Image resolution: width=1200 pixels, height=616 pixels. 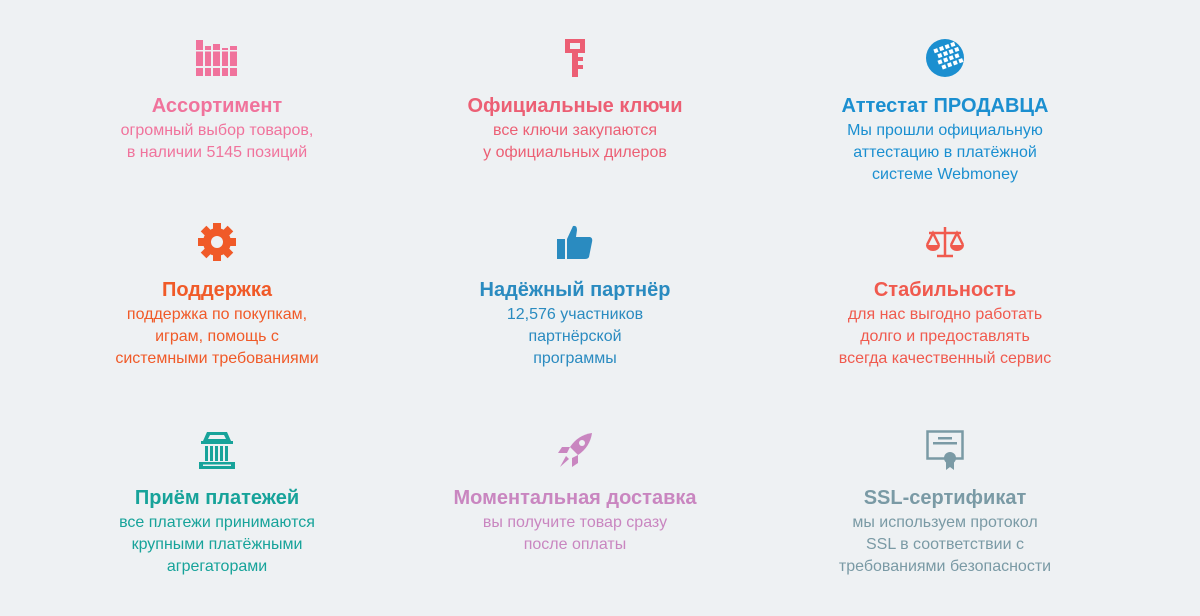 What do you see at coordinates (575, 522) in the screenshot?
I see `description-line: вы получите товар сразу` at bounding box center [575, 522].